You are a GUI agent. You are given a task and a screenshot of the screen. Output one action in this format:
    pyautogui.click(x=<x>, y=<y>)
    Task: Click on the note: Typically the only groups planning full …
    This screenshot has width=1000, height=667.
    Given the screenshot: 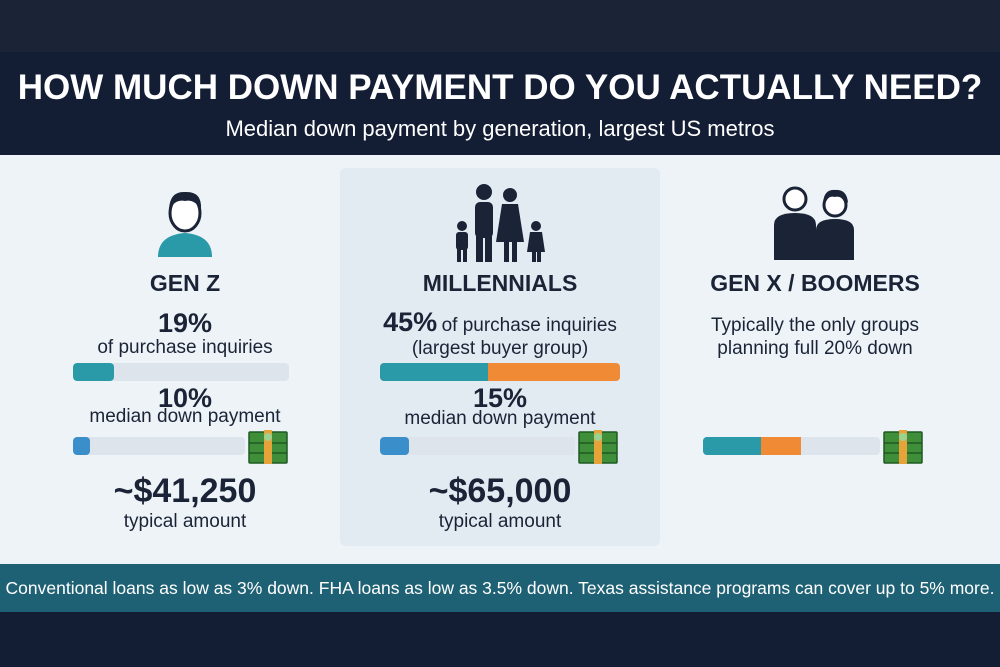 What is the action you would take?
    pyautogui.click(x=815, y=337)
    